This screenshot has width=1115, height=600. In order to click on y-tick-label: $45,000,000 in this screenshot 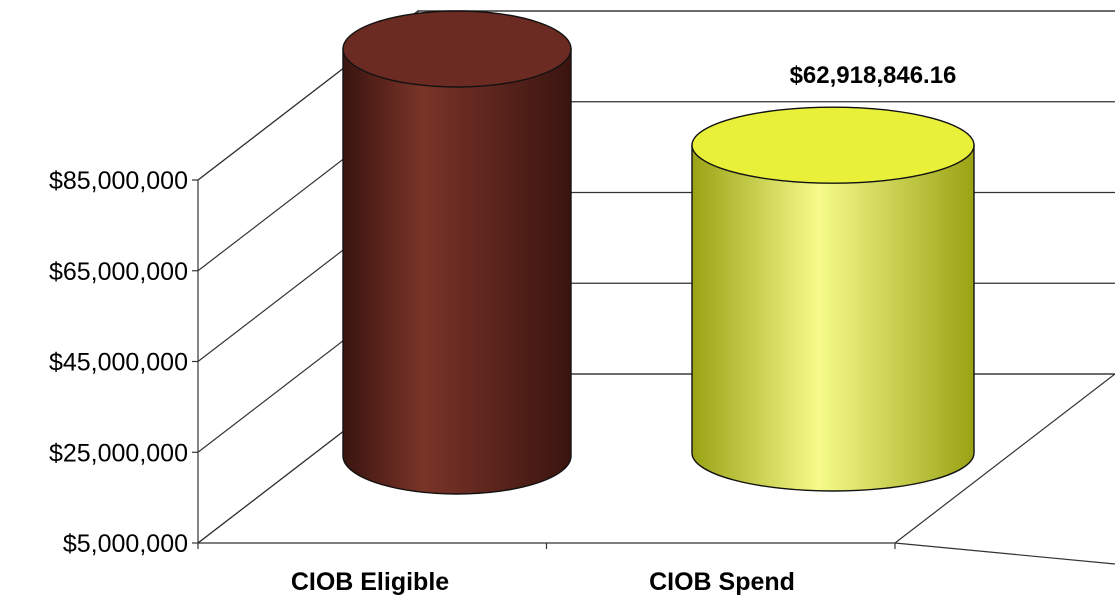, I will do `click(118, 363)`.